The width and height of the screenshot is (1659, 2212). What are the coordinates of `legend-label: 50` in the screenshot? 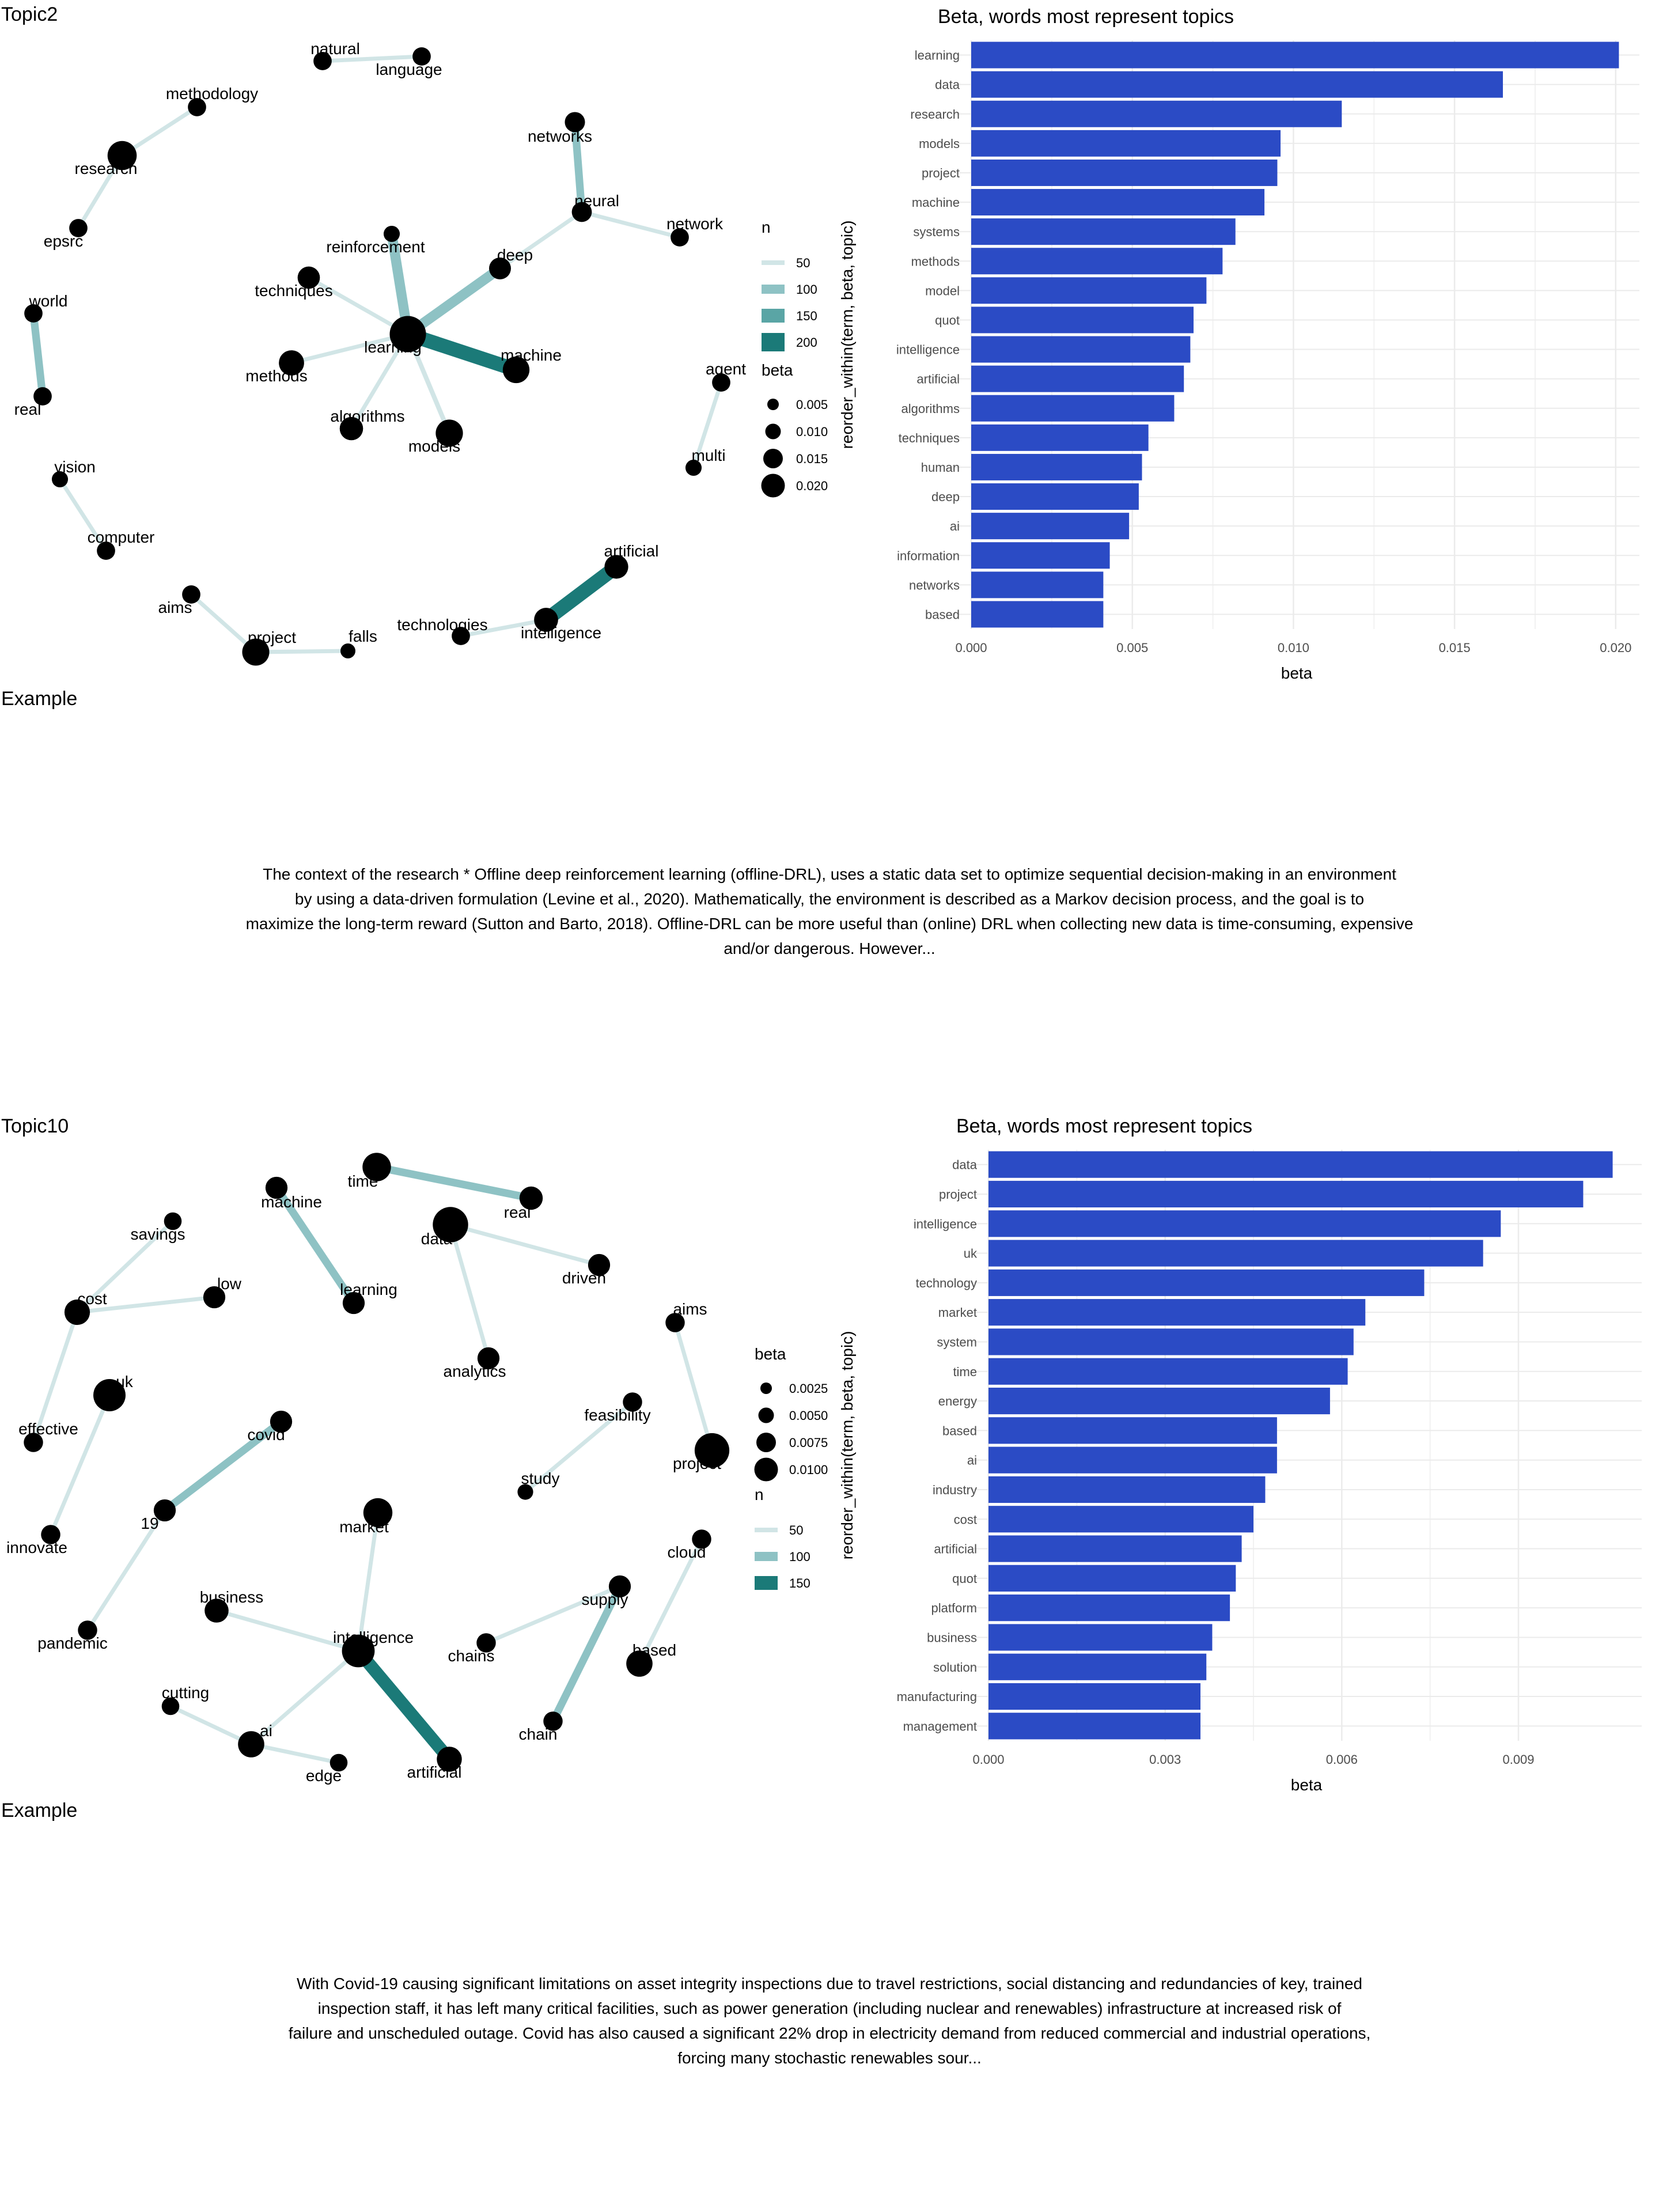 It's located at (796, 1530).